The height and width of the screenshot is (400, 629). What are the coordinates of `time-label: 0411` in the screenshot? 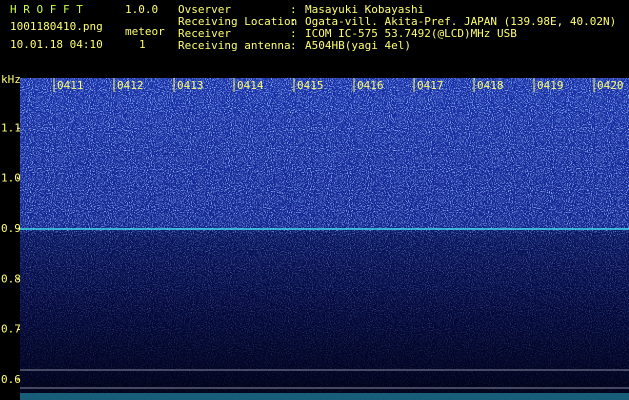 It's located at (70, 85).